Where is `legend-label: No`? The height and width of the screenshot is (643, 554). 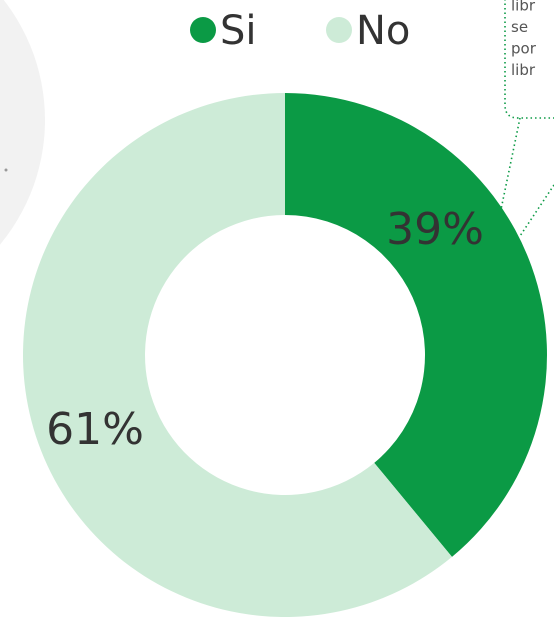 legend-label: No is located at coordinates (383, 31).